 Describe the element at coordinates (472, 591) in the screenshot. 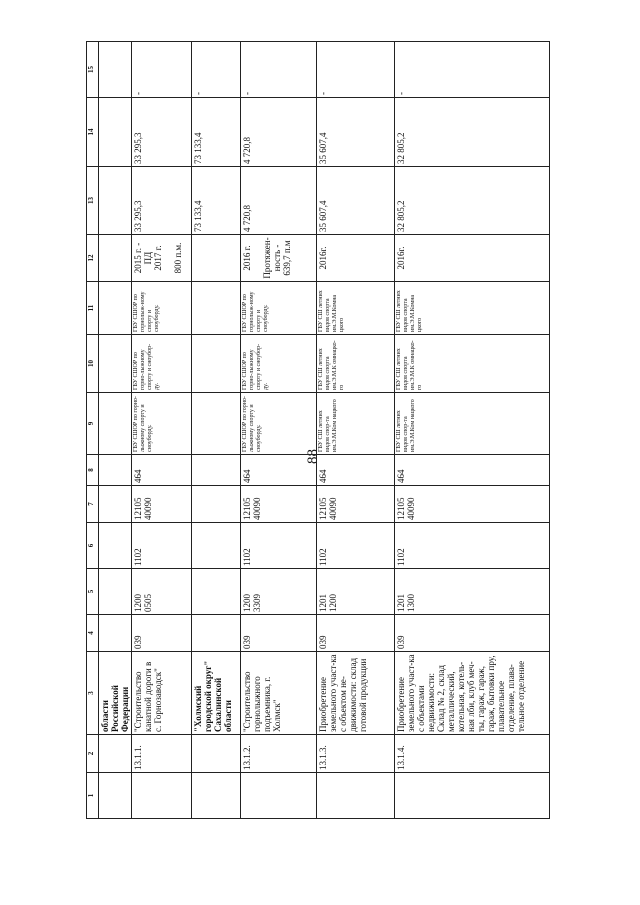

I see `table-cell: 1201 1300` at that location.